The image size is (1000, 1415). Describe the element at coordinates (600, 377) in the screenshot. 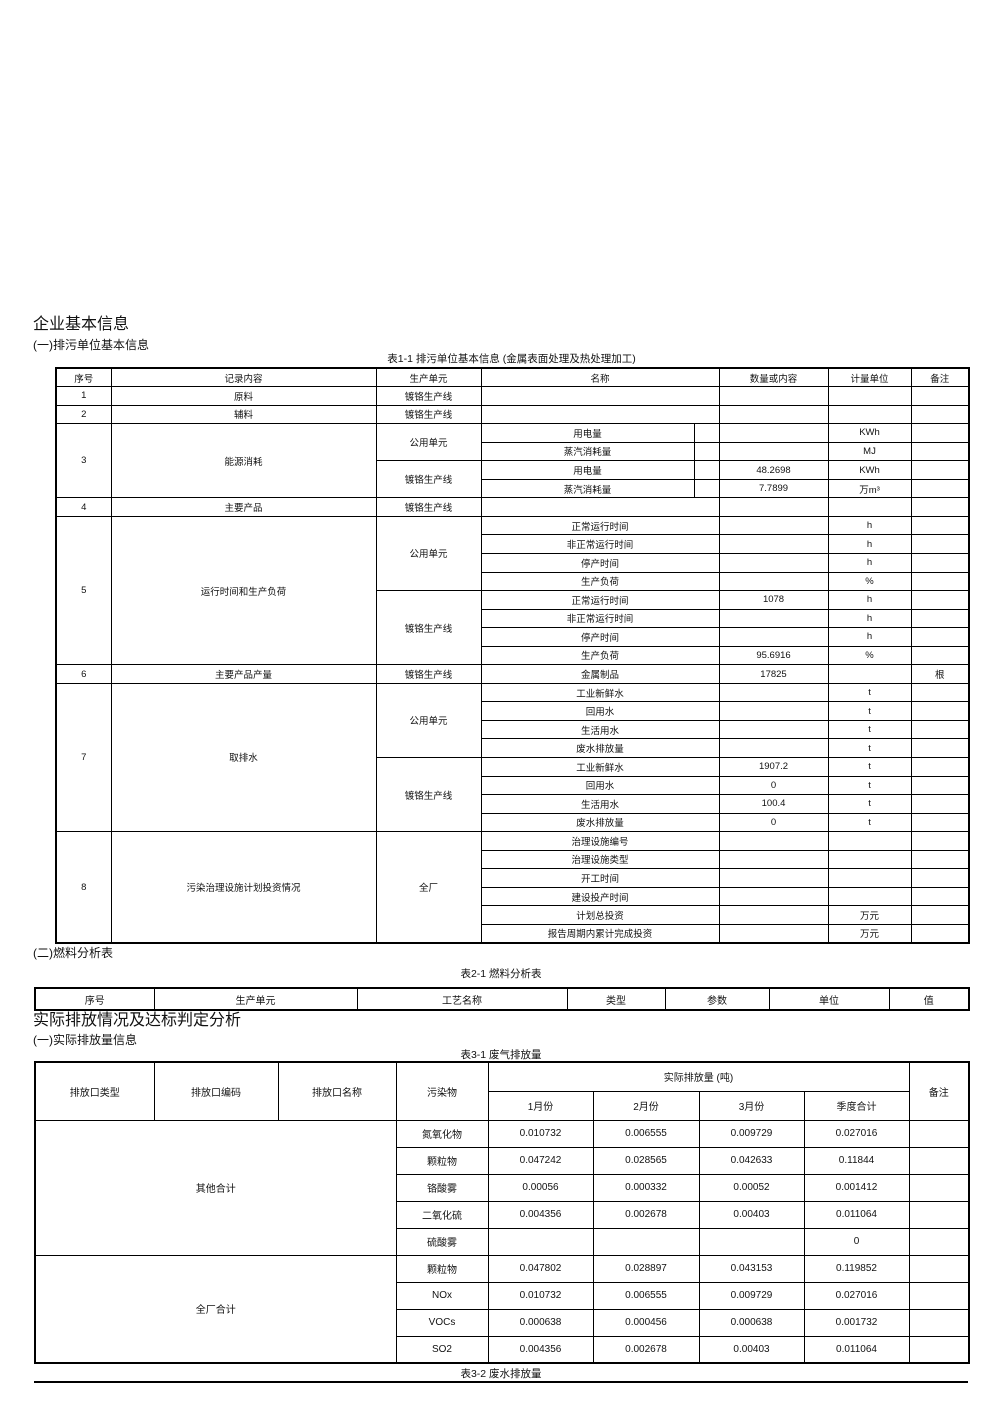

I see `header-cell: 名称` at that location.